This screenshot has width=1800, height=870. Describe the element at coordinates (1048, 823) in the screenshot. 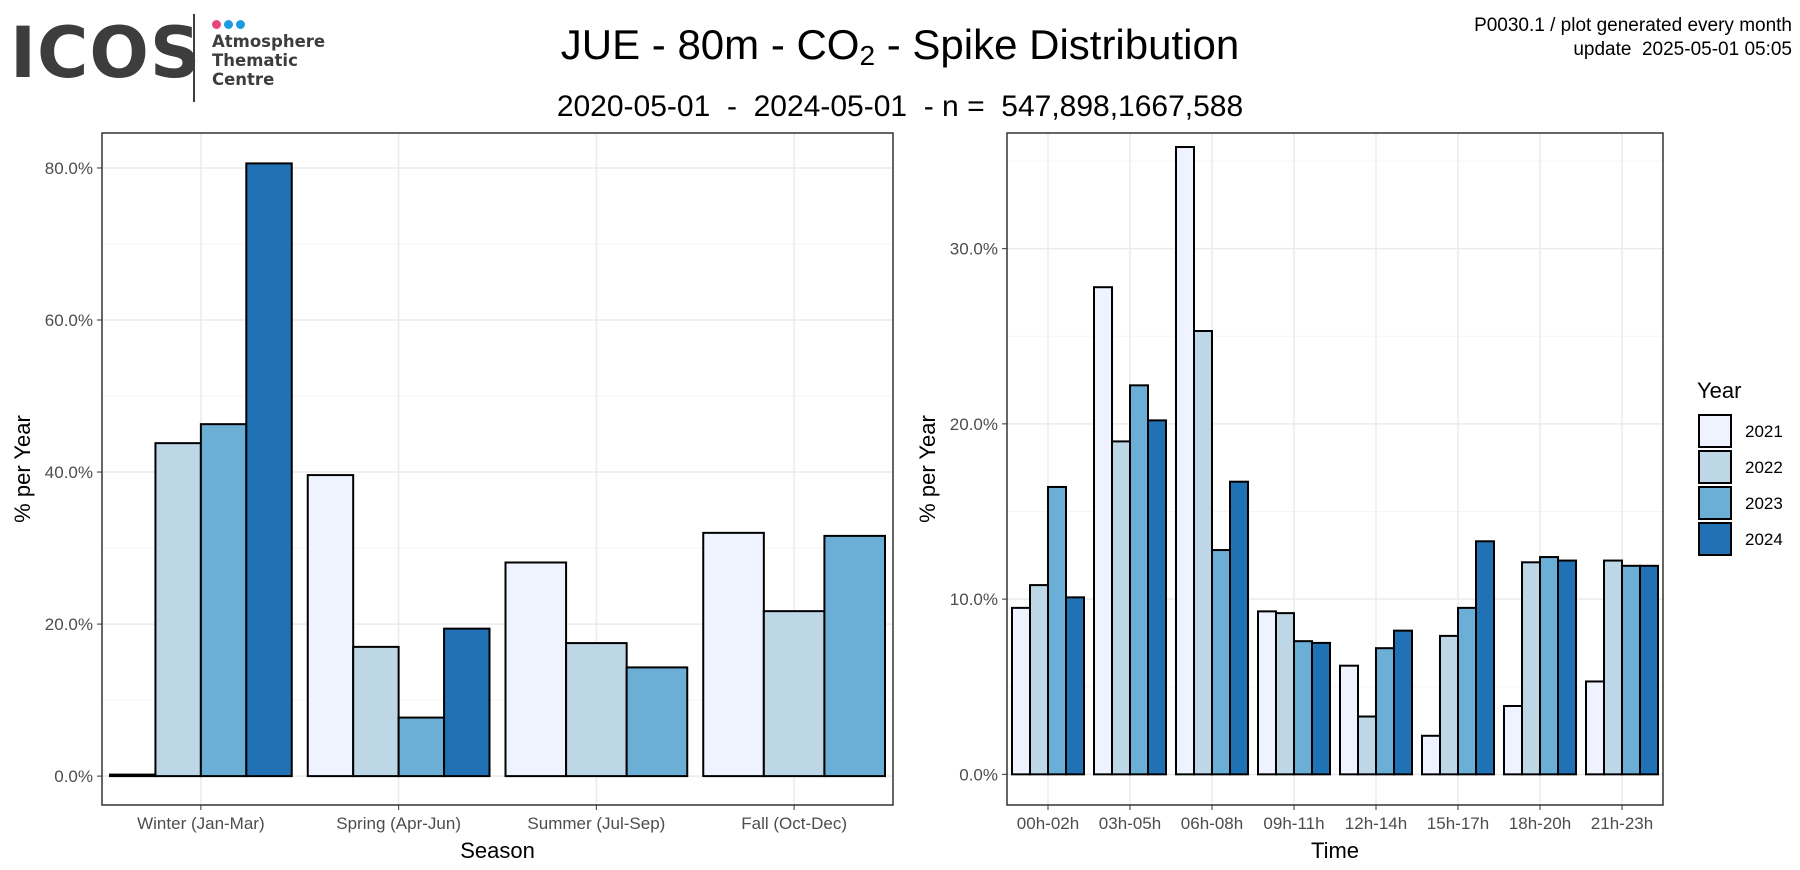

I see `x-tick-label: 00h-02h` at that location.